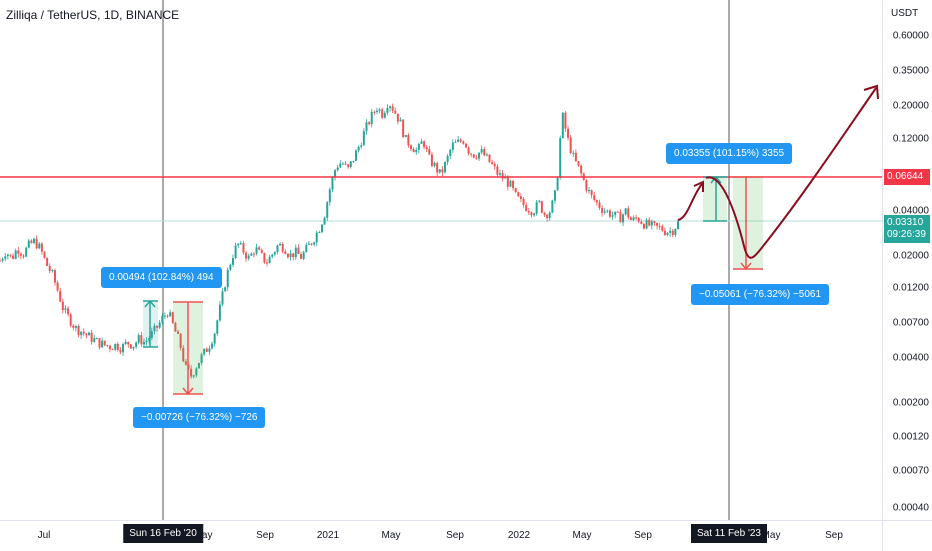 The width and height of the screenshot is (932, 551). I want to click on left-loss-callout: −0.00726 (−76.32%) −726, so click(199, 417).